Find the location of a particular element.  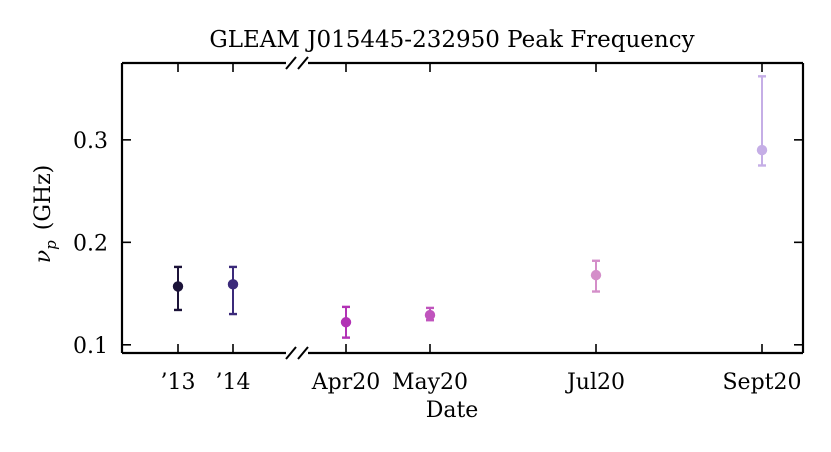

x-axis-label: Date is located at coordinates (452, 410).